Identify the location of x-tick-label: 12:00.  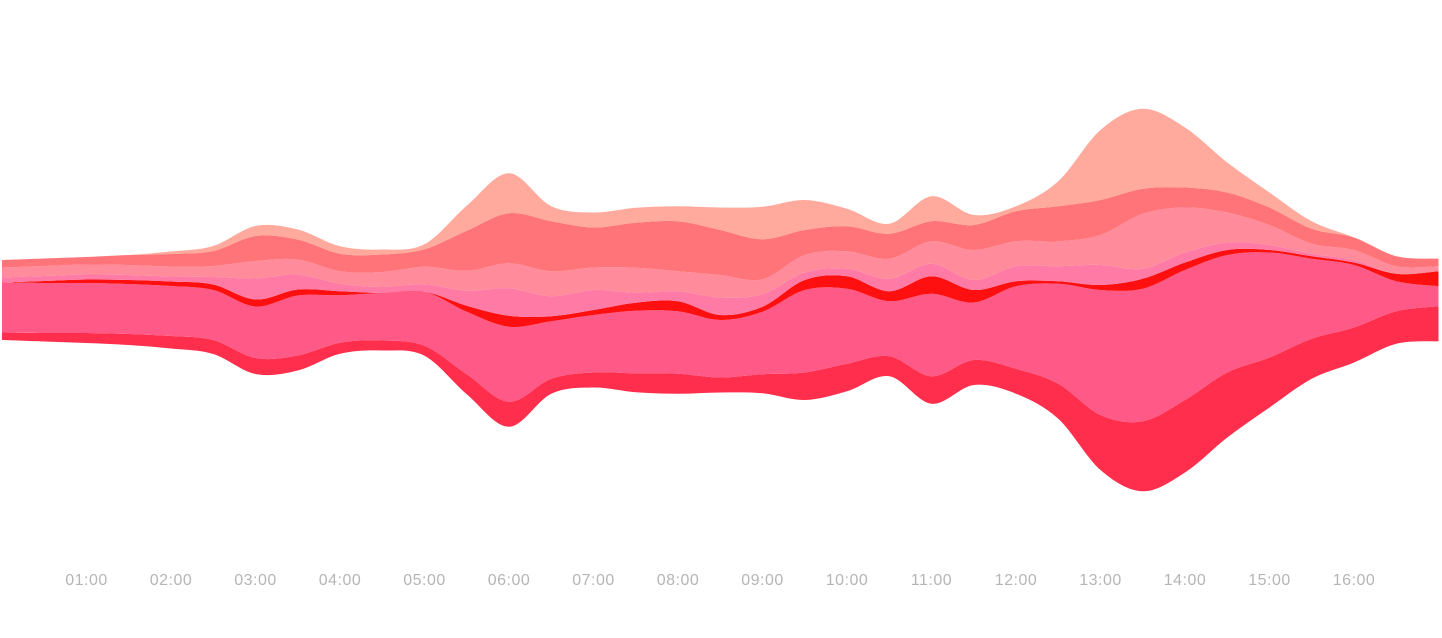
(1016, 580).